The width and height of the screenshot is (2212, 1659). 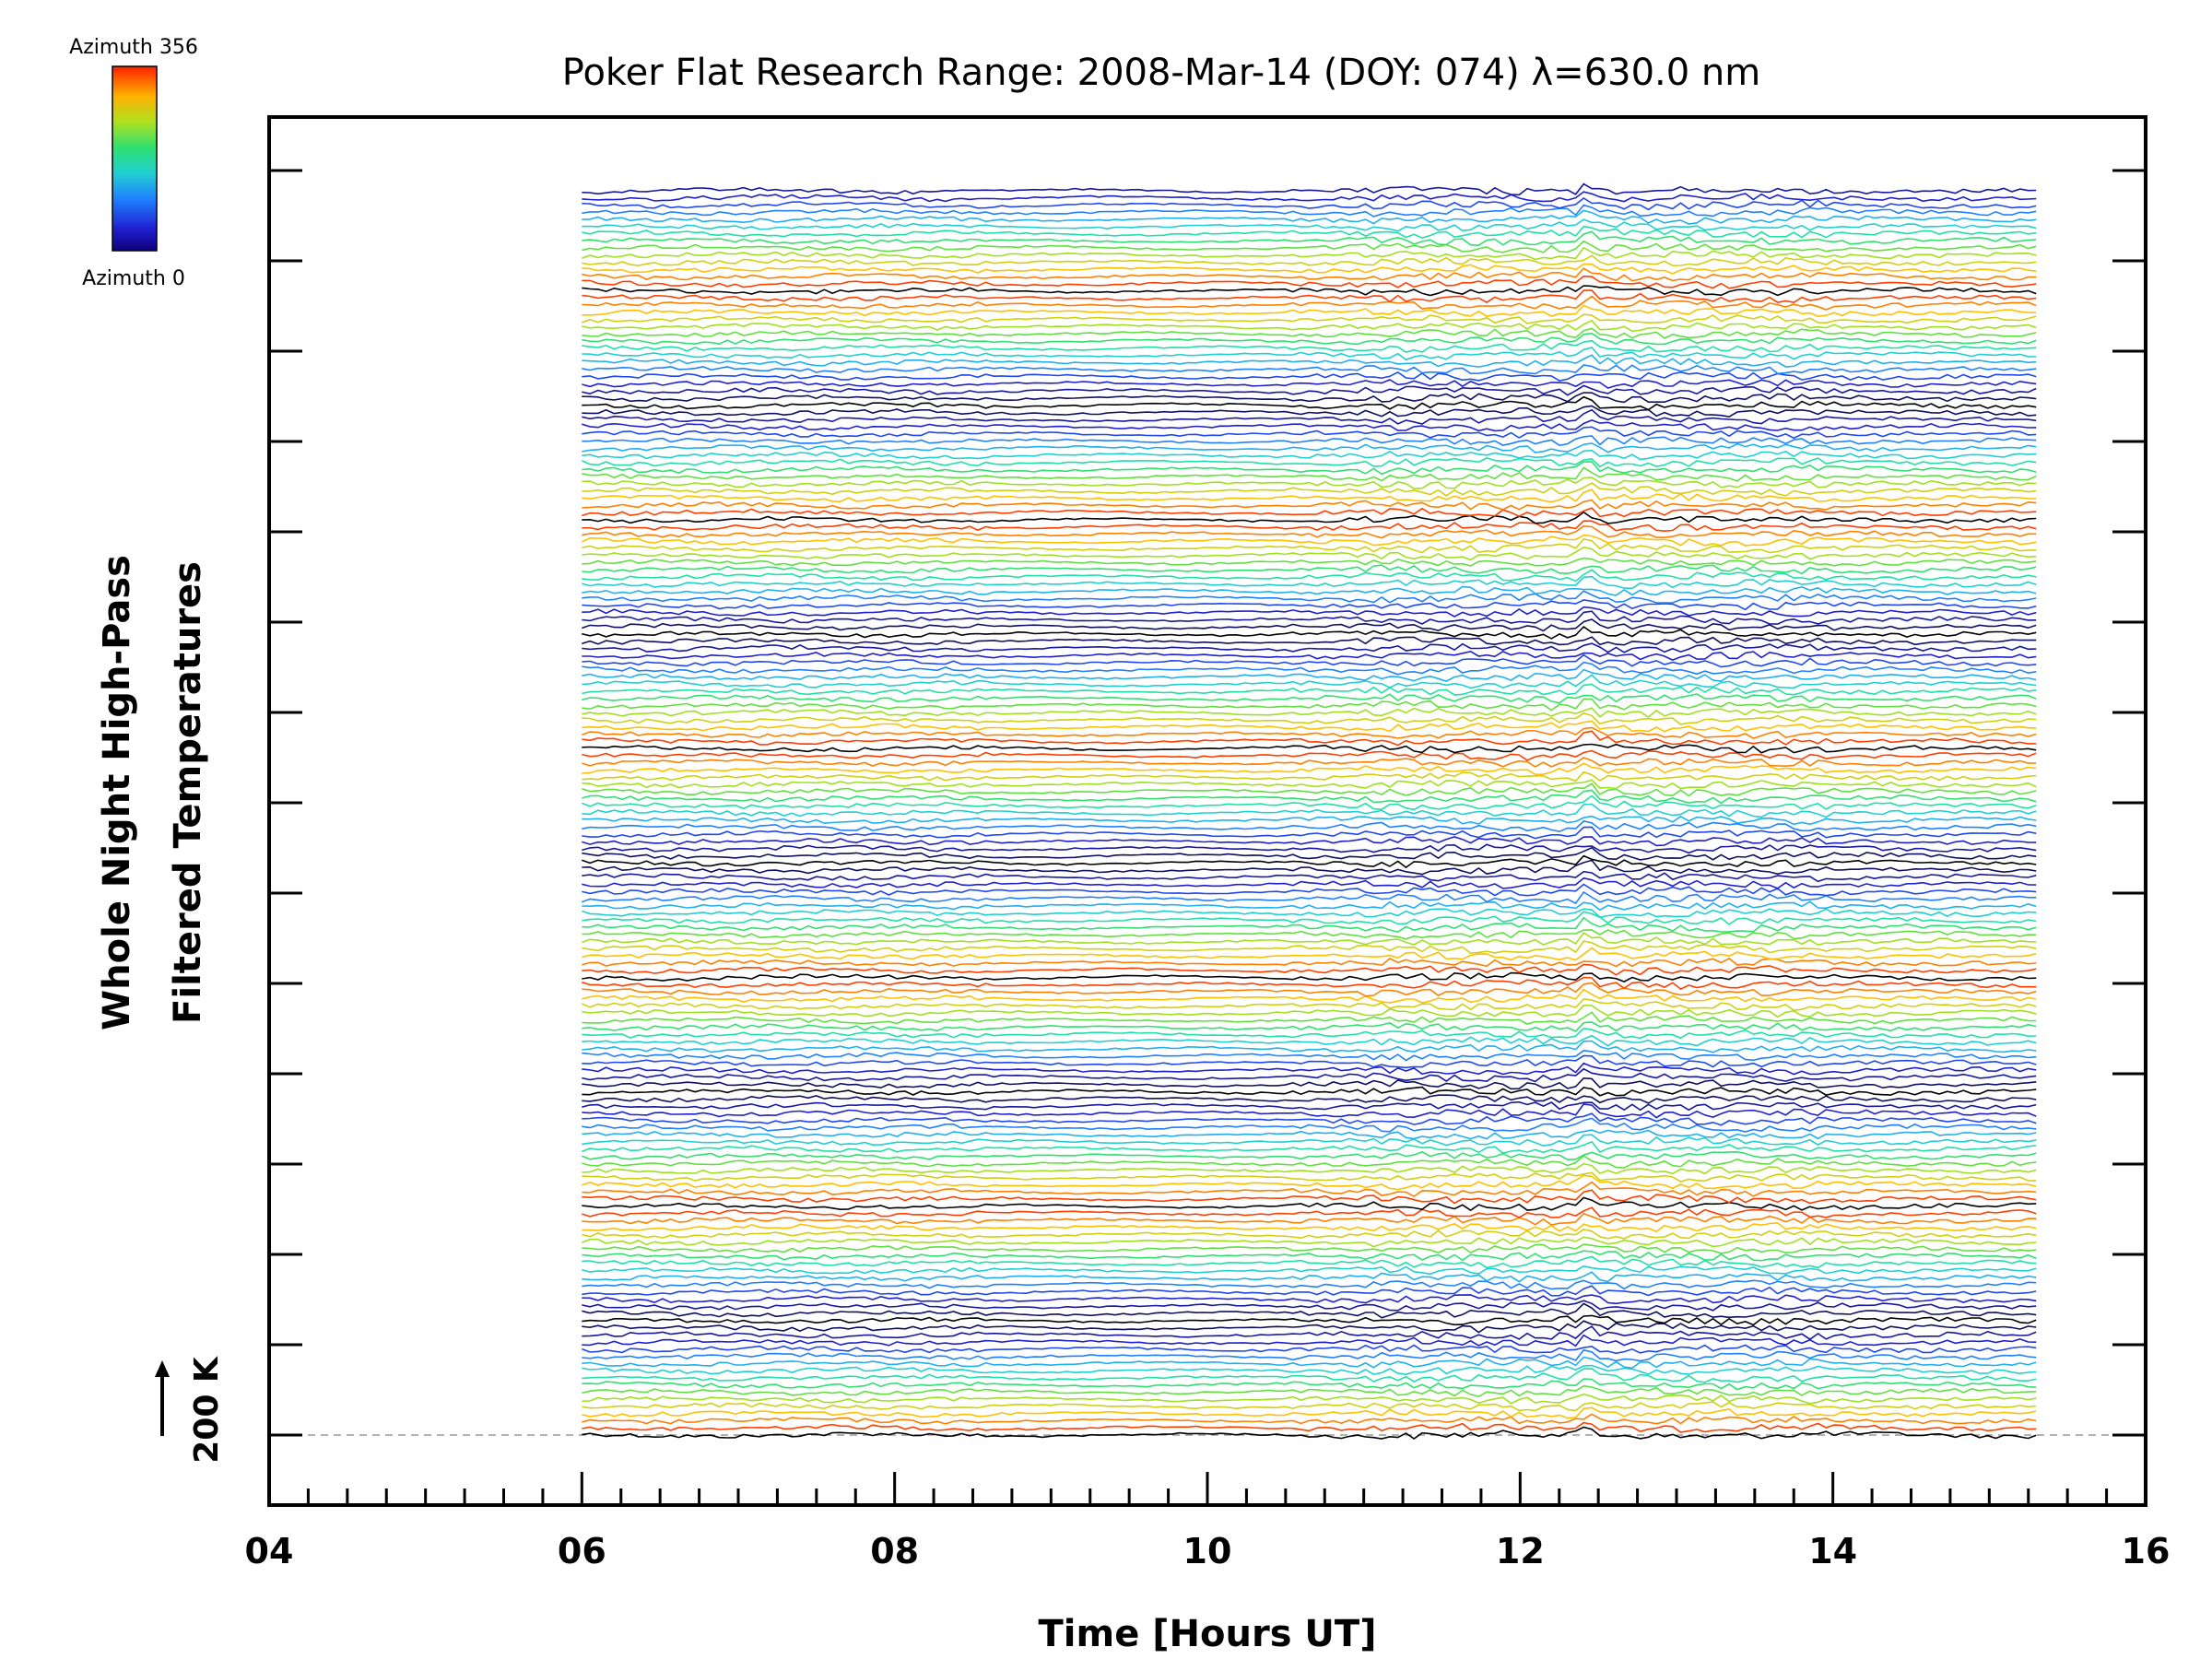 I want to click on y-axis-label-line2: Filtered Temperatures, so click(x=188, y=792).